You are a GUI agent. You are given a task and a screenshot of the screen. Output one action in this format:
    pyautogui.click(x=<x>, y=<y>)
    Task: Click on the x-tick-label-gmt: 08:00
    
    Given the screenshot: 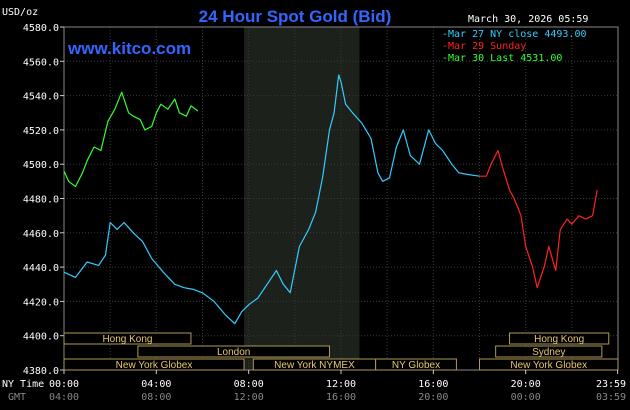 What is the action you would take?
    pyautogui.click(x=156, y=397)
    